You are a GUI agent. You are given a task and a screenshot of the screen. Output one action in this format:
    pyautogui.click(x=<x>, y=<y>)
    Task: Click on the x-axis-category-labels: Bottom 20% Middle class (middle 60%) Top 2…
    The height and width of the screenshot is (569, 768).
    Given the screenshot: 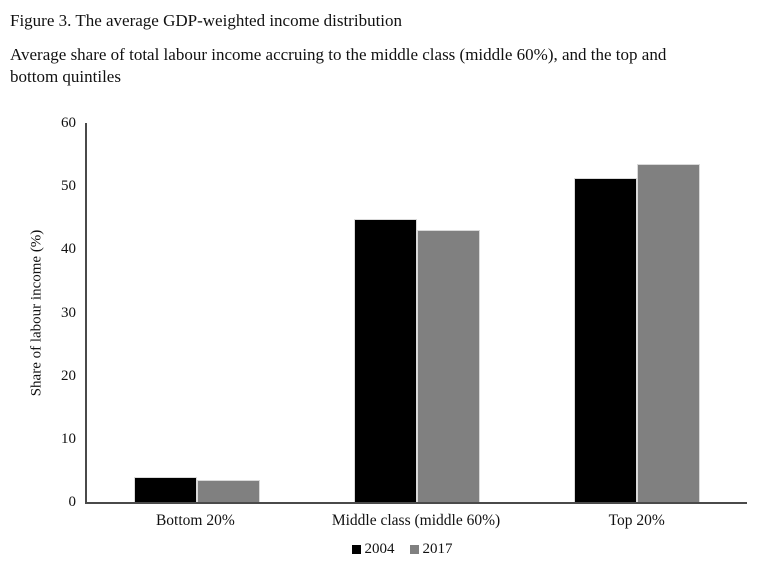 What is the action you would take?
    pyautogui.click(x=416, y=520)
    